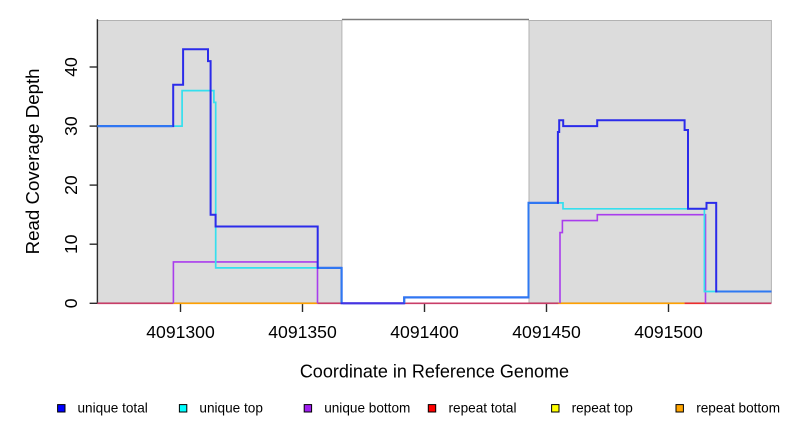 This screenshot has height=432, width=792. Describe the element at coordinates (668, 332) in the screenshot. I see `svg-text: 4091500` at that location.